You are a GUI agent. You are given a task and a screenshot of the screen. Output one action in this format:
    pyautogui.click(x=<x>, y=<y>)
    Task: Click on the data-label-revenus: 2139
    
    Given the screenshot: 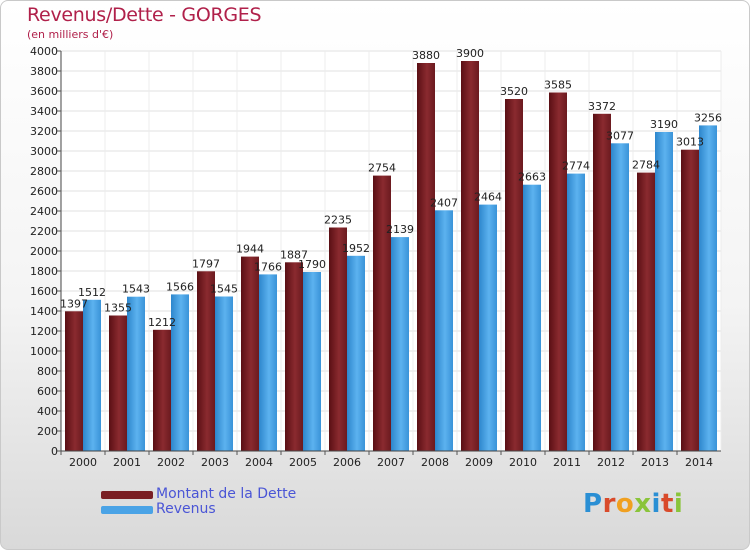 What is the action you would take?
    pyautogui.click(x=400, y=229)
    